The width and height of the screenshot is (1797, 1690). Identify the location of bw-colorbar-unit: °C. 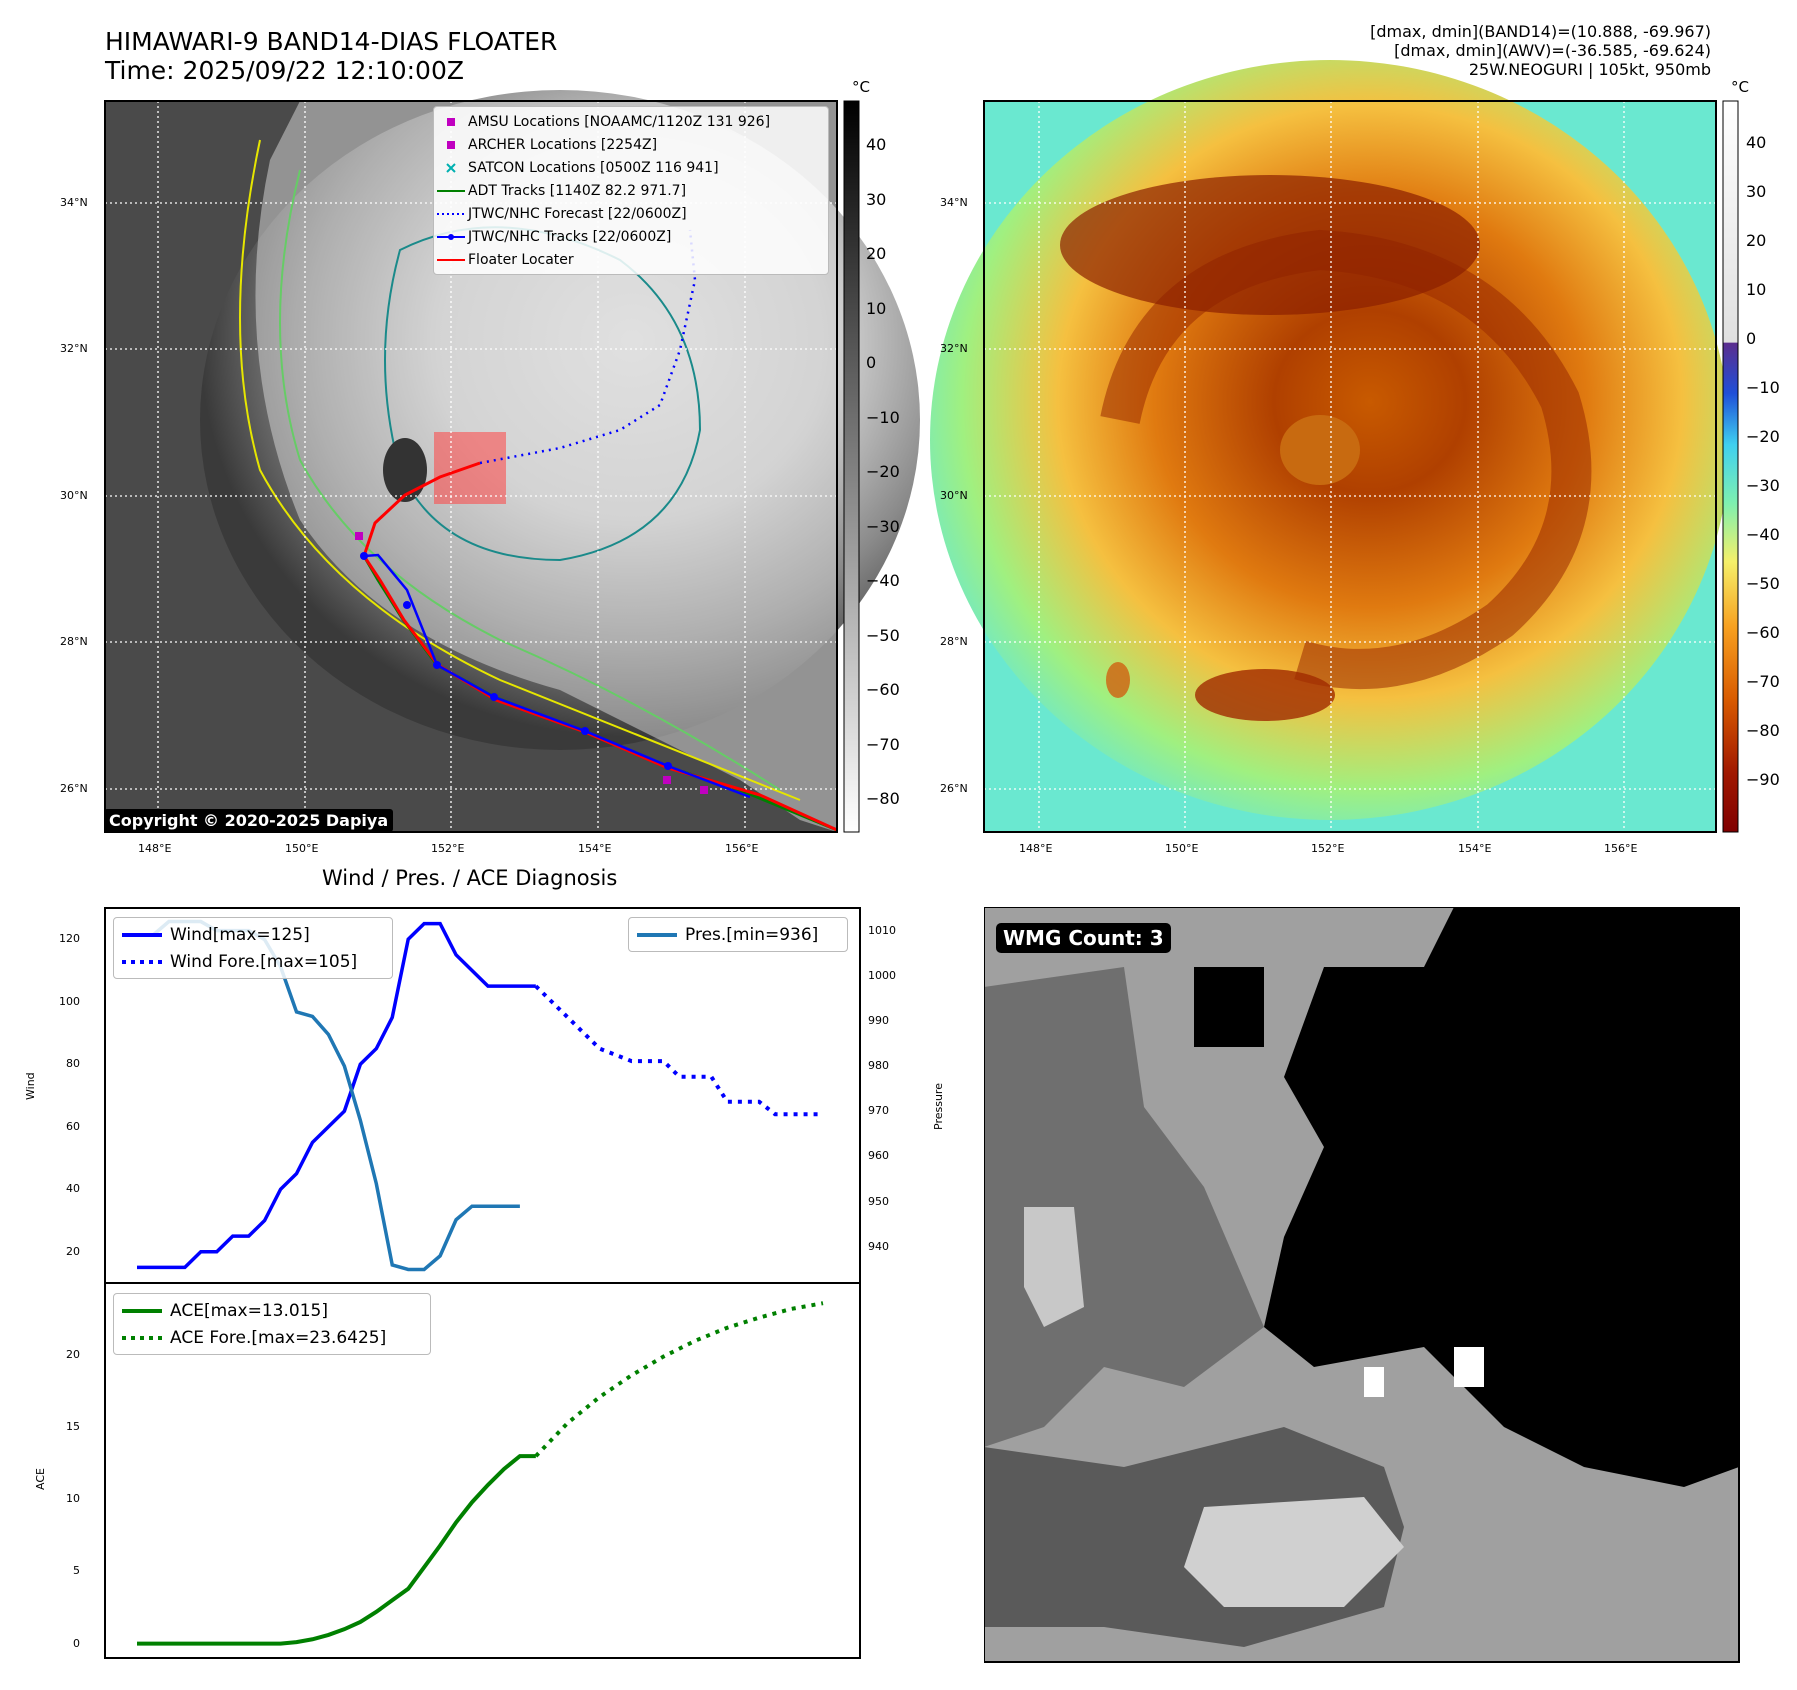
(861, 87).